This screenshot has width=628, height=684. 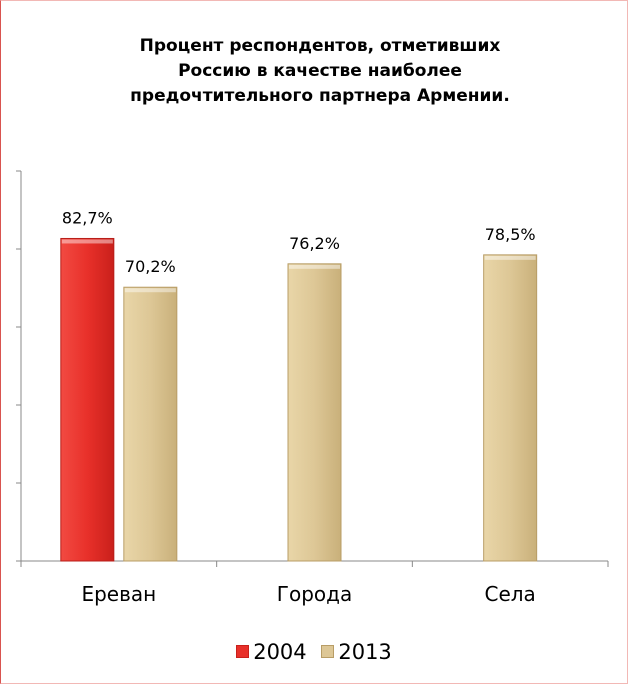 I want to click on x-tick-label-1: Города, so click(x=314, y=594).